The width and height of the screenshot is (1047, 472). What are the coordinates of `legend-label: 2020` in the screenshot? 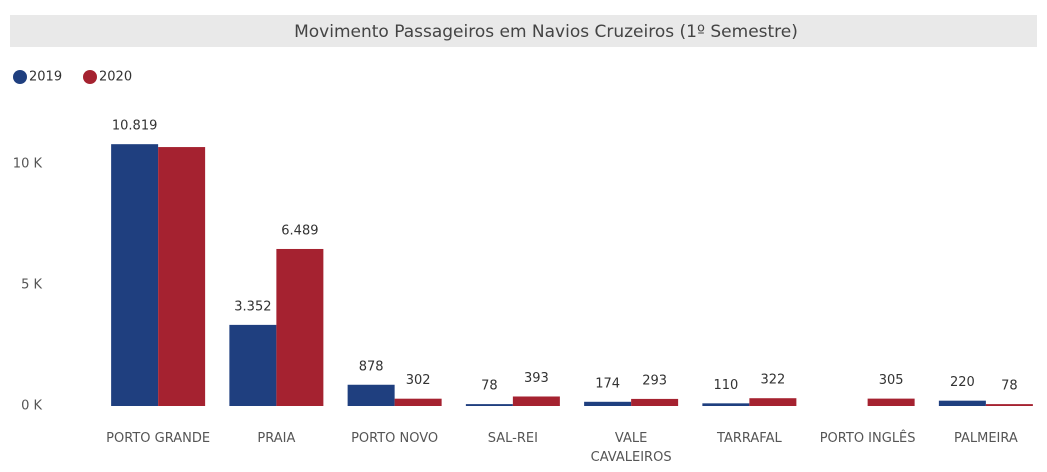 It's located at (115, 77).